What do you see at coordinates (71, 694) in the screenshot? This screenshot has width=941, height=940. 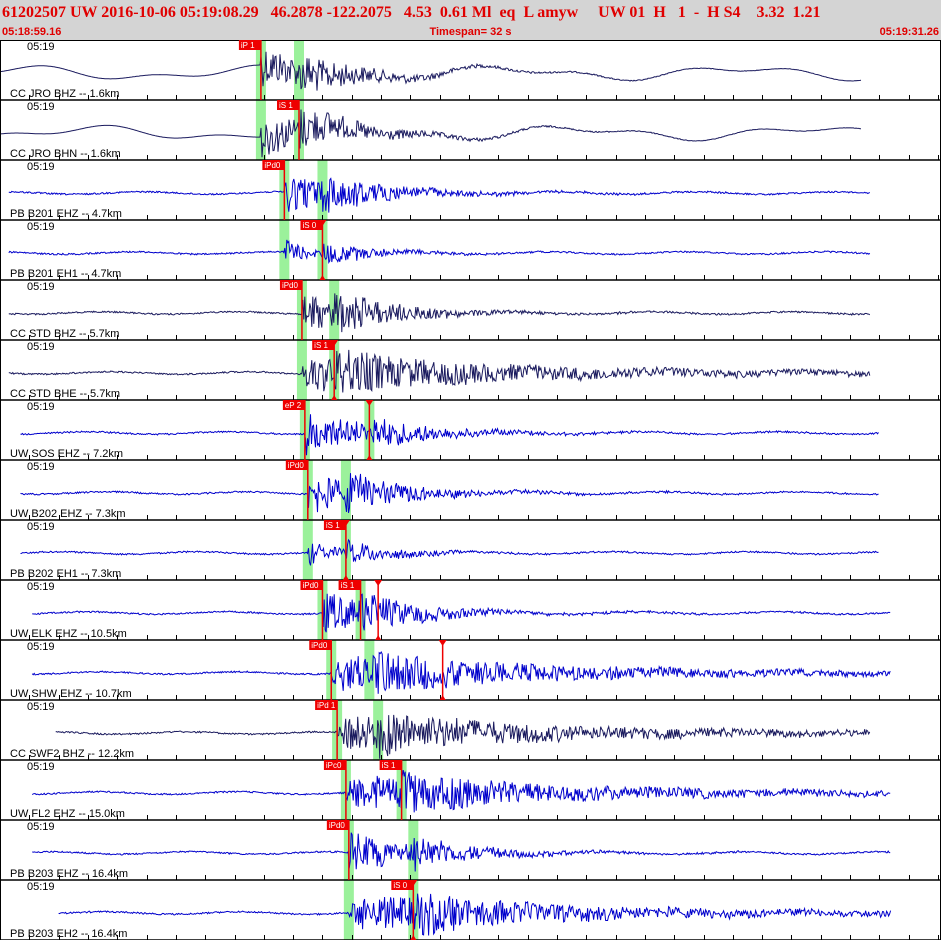 I see `station-label: UW SHW EHZ -- 10.7km` at bounding box center [71, 694].